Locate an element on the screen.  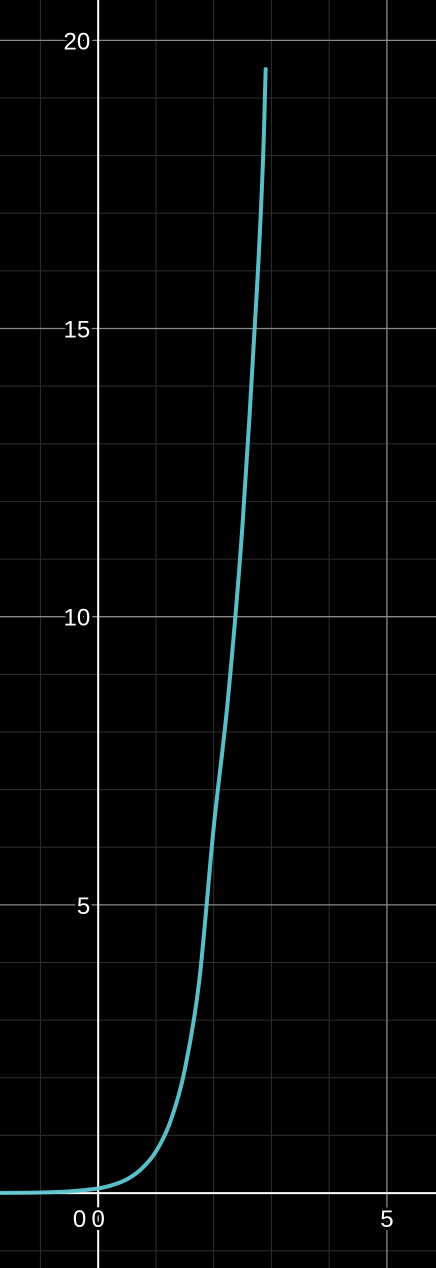
y-tick-label: 15 is located at coordinates (76, 330).